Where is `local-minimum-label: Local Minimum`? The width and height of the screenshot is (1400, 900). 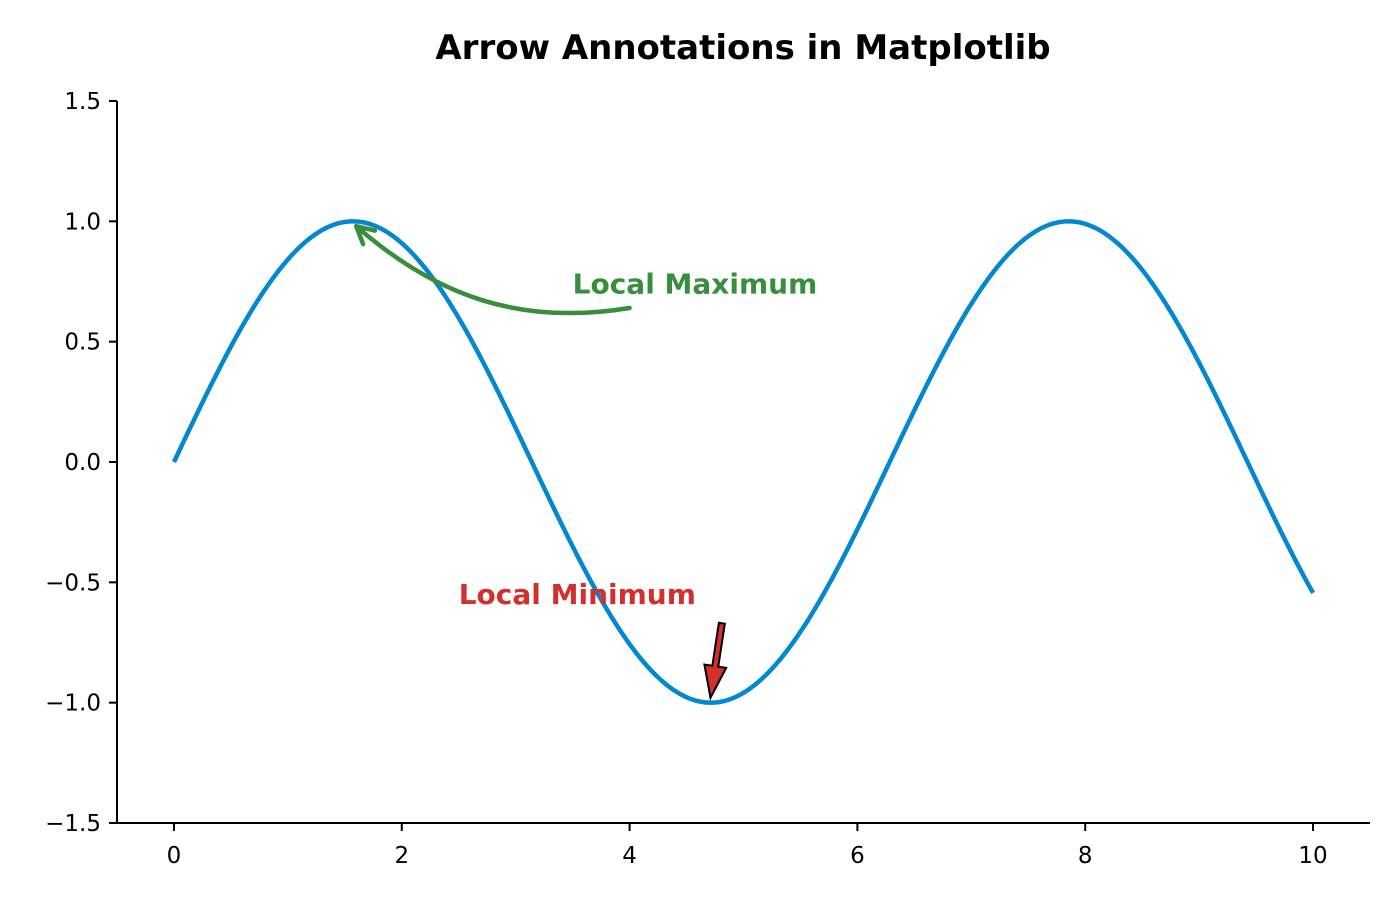
local-minimum-label: Local Minimum is located at coordinates (577, 594).